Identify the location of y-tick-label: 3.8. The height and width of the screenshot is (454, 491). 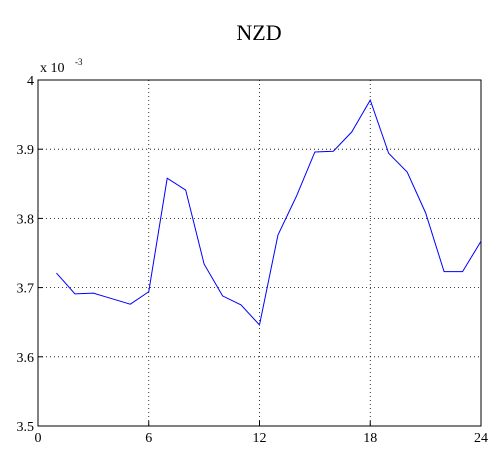
(26, 219).